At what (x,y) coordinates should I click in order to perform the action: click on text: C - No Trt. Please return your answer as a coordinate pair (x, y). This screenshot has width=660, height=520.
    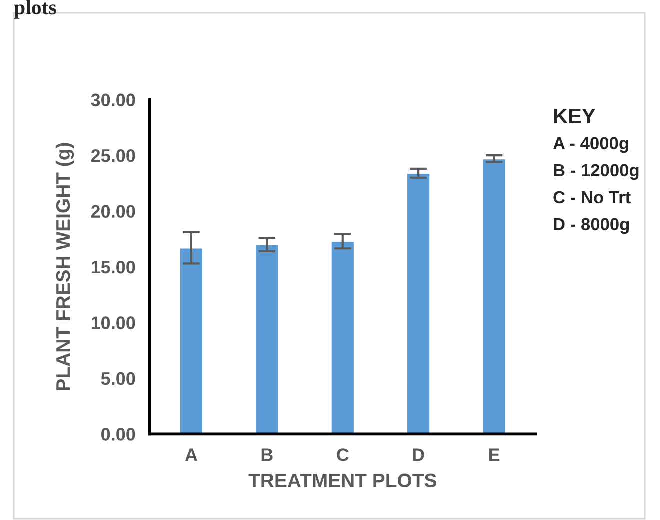
    Looking at the image, I should click on (592, 197).